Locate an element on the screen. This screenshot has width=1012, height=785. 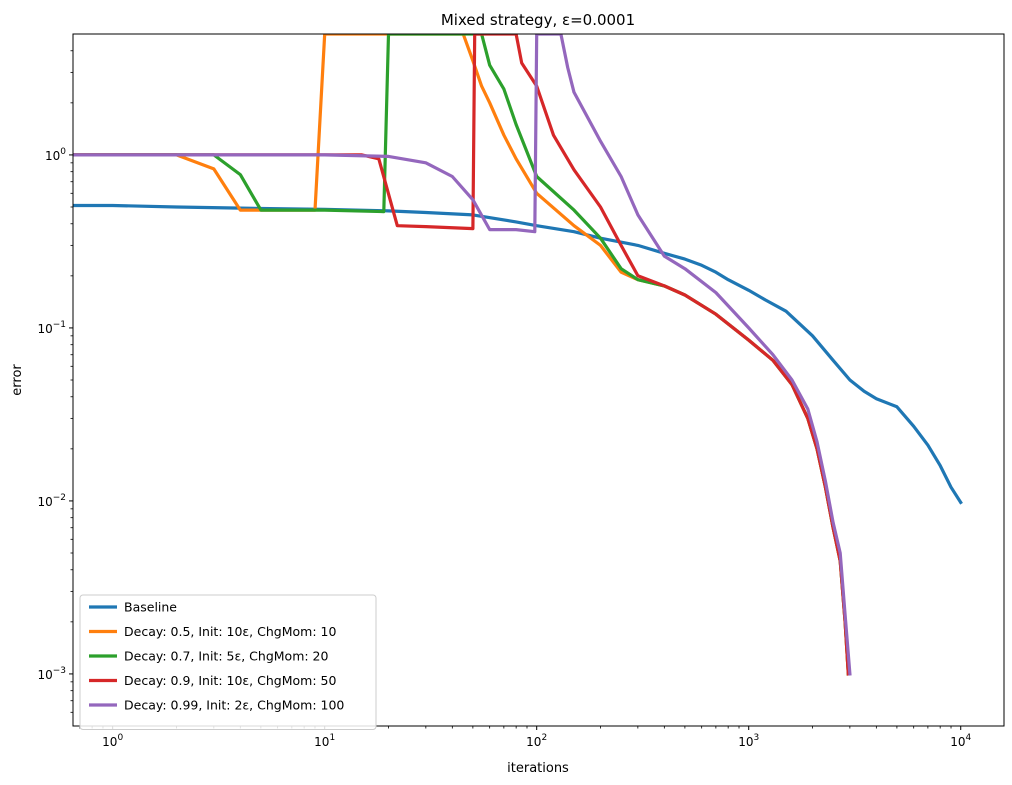
x-tick-label-5: 10⁴ is located at coordinates (960, 741).